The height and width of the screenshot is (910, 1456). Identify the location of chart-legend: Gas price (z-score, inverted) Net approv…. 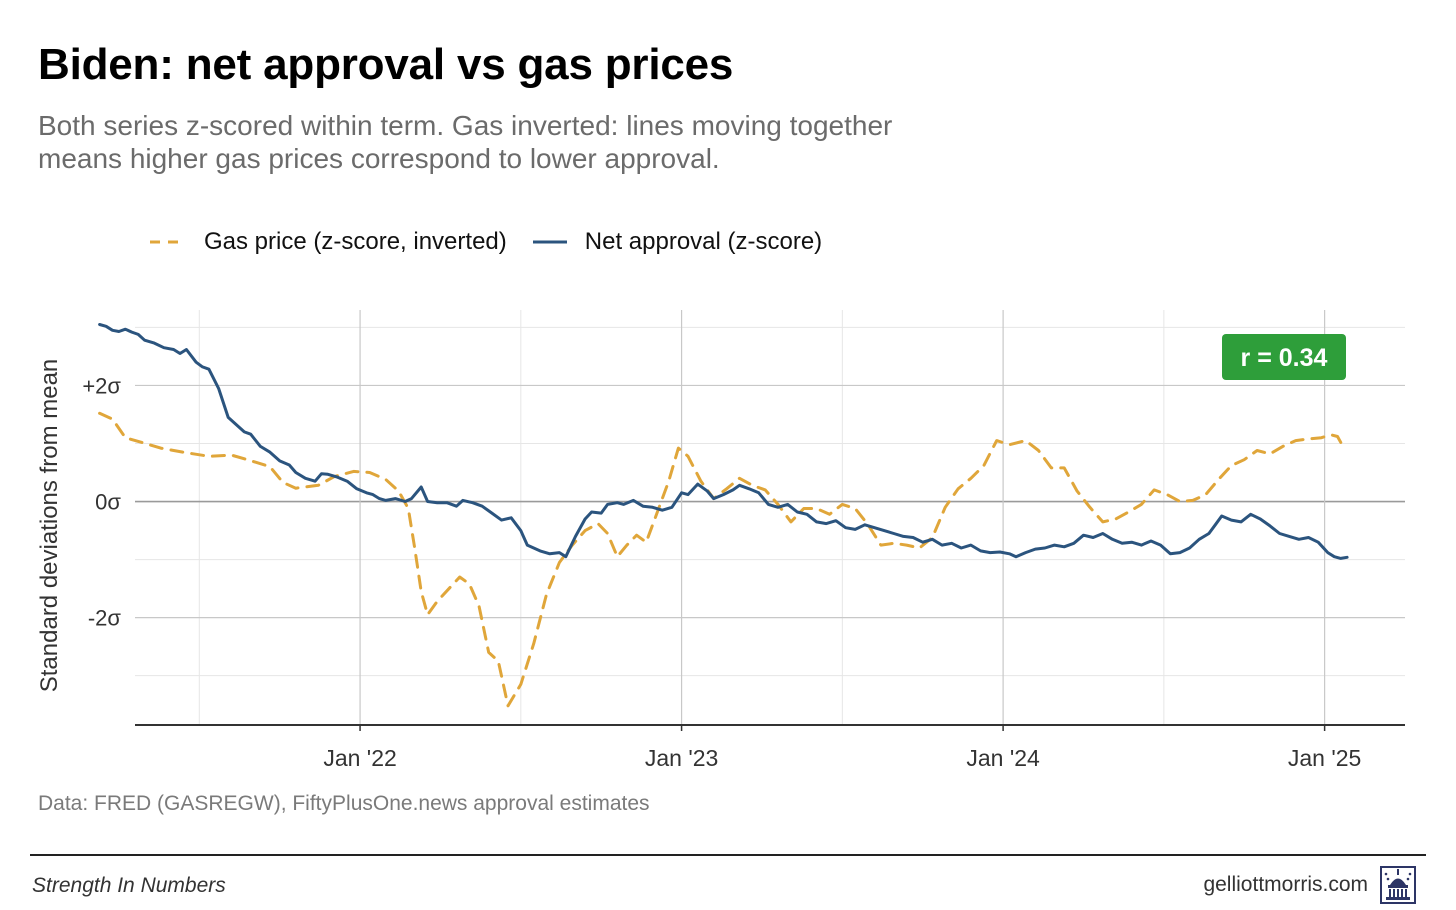
(499, 242).